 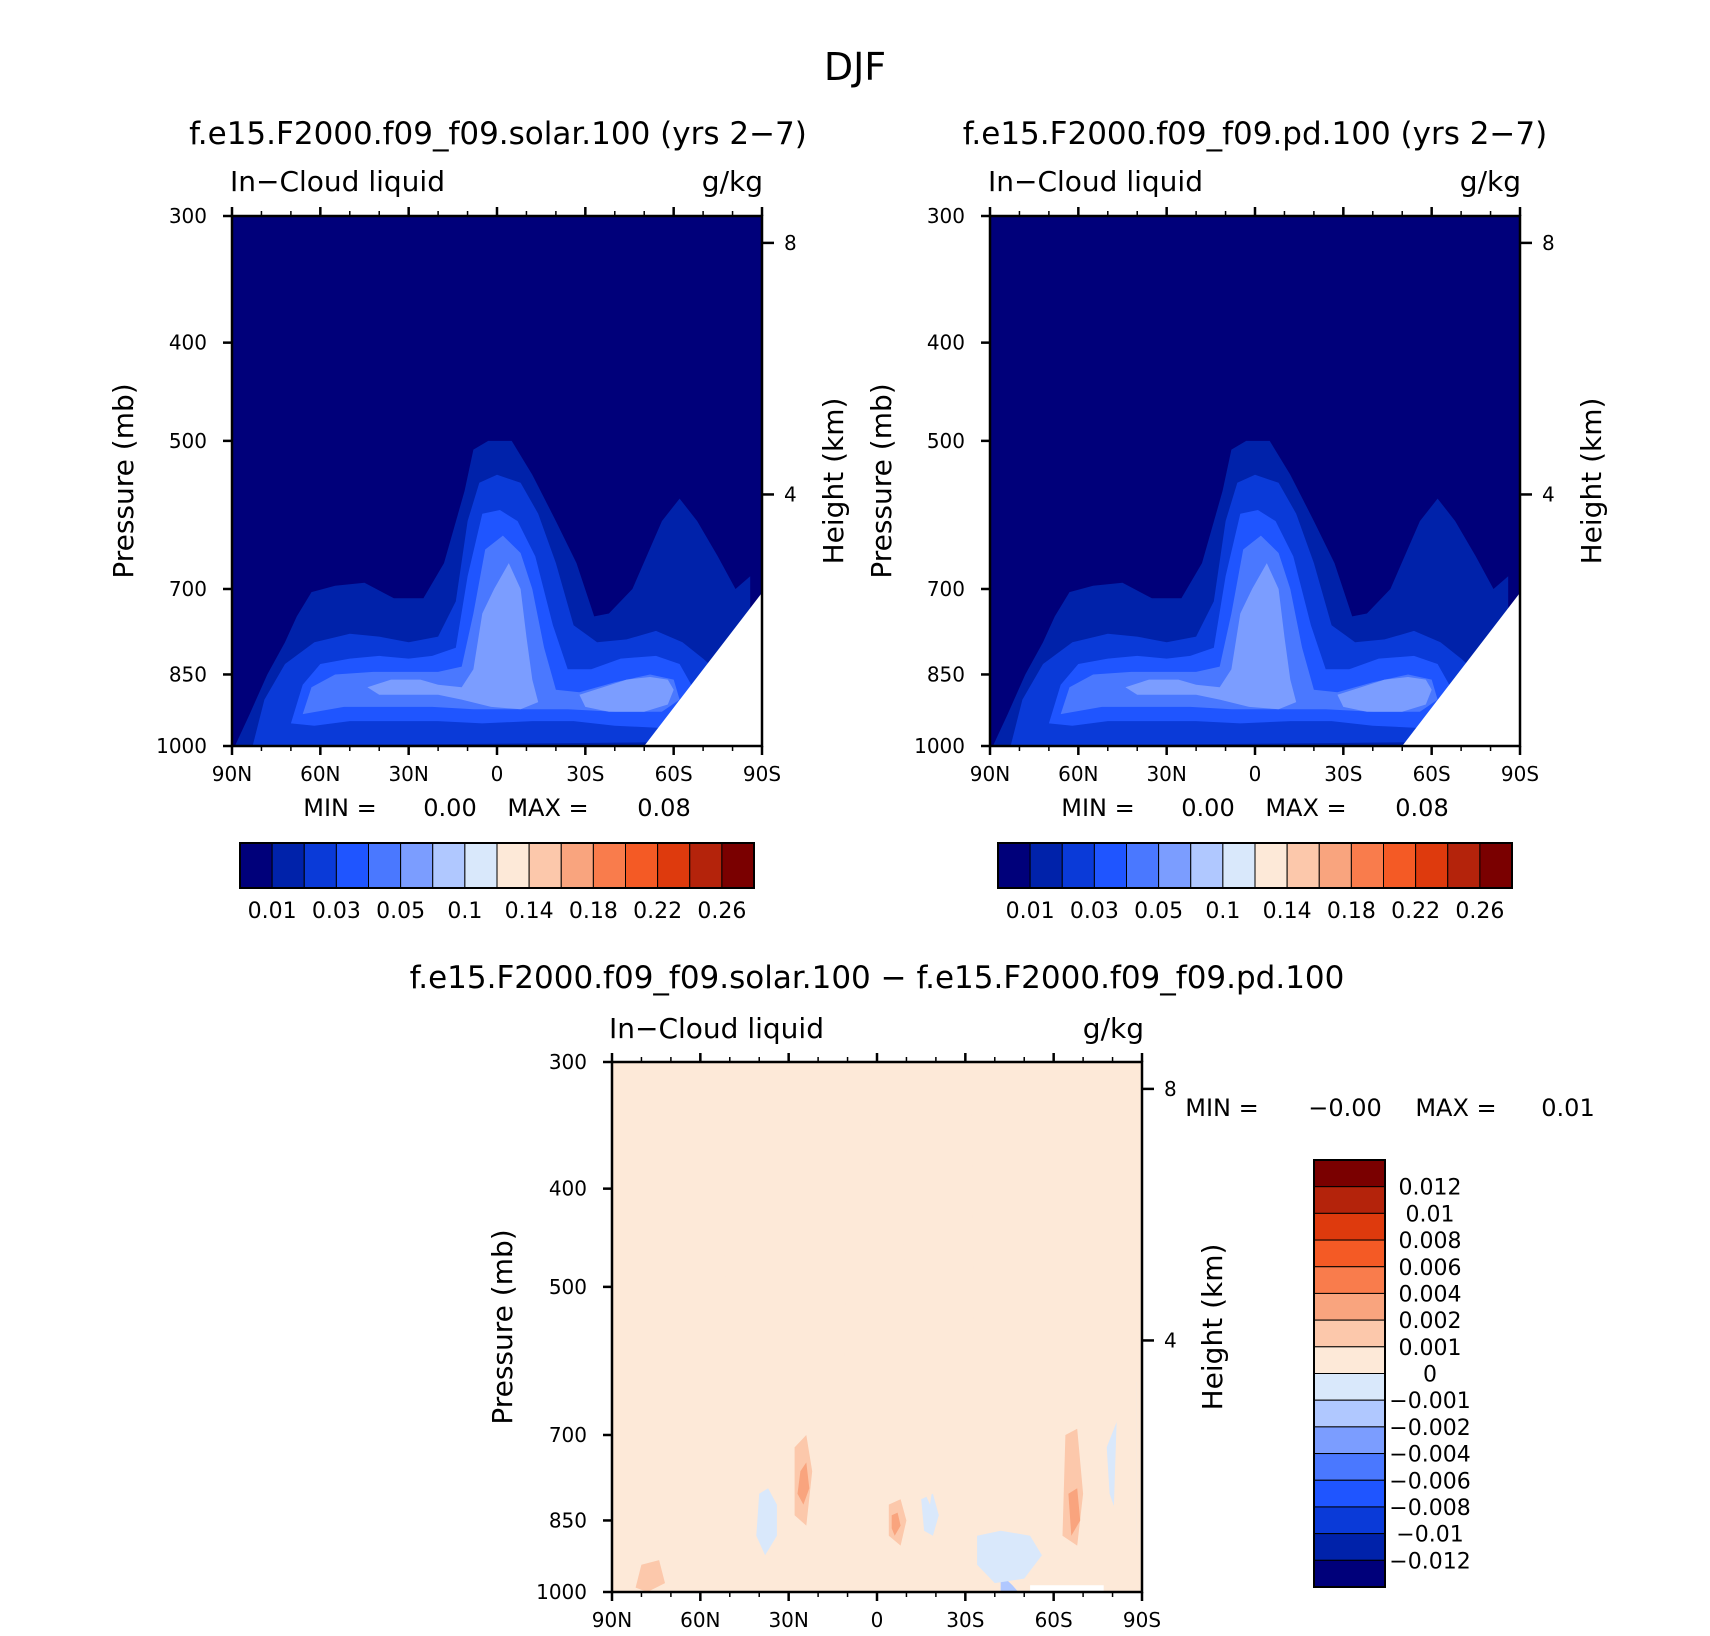 I want to click on panel-pd-colorbar: 0.01 0.03 0.05 0.1 0.14 0.18 0.22 0.26, so click(x=1255, y=883).